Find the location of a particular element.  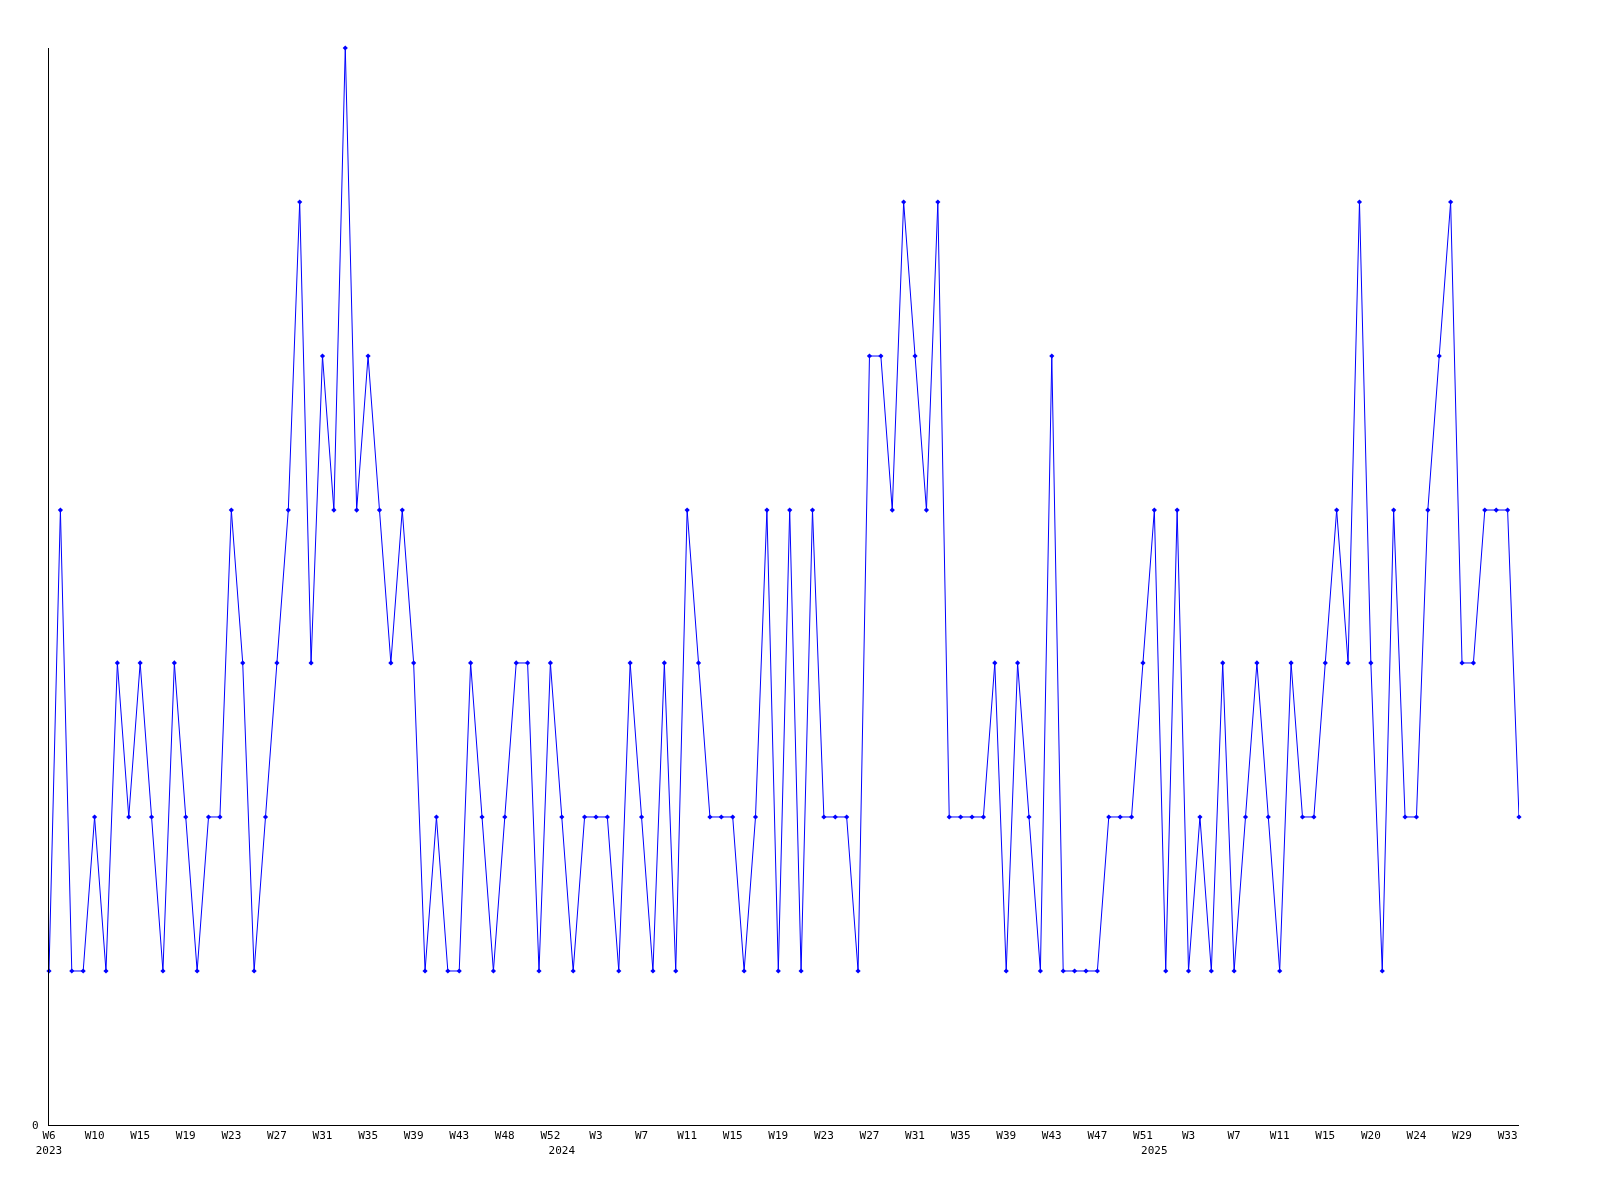

text: 0 is located at coordinates (35, 1125).